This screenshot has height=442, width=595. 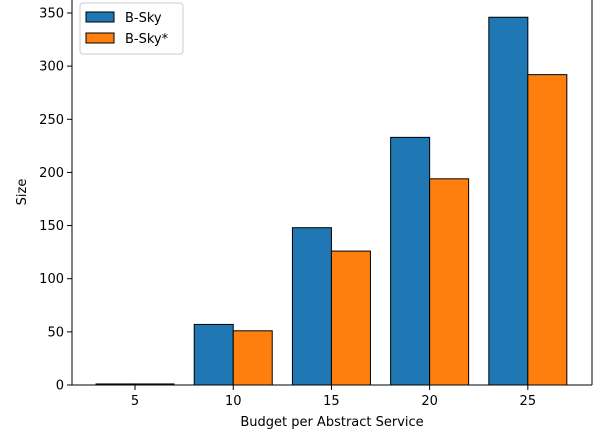 I want to click on bar-b-sky--15, so click(x=350, y=318).